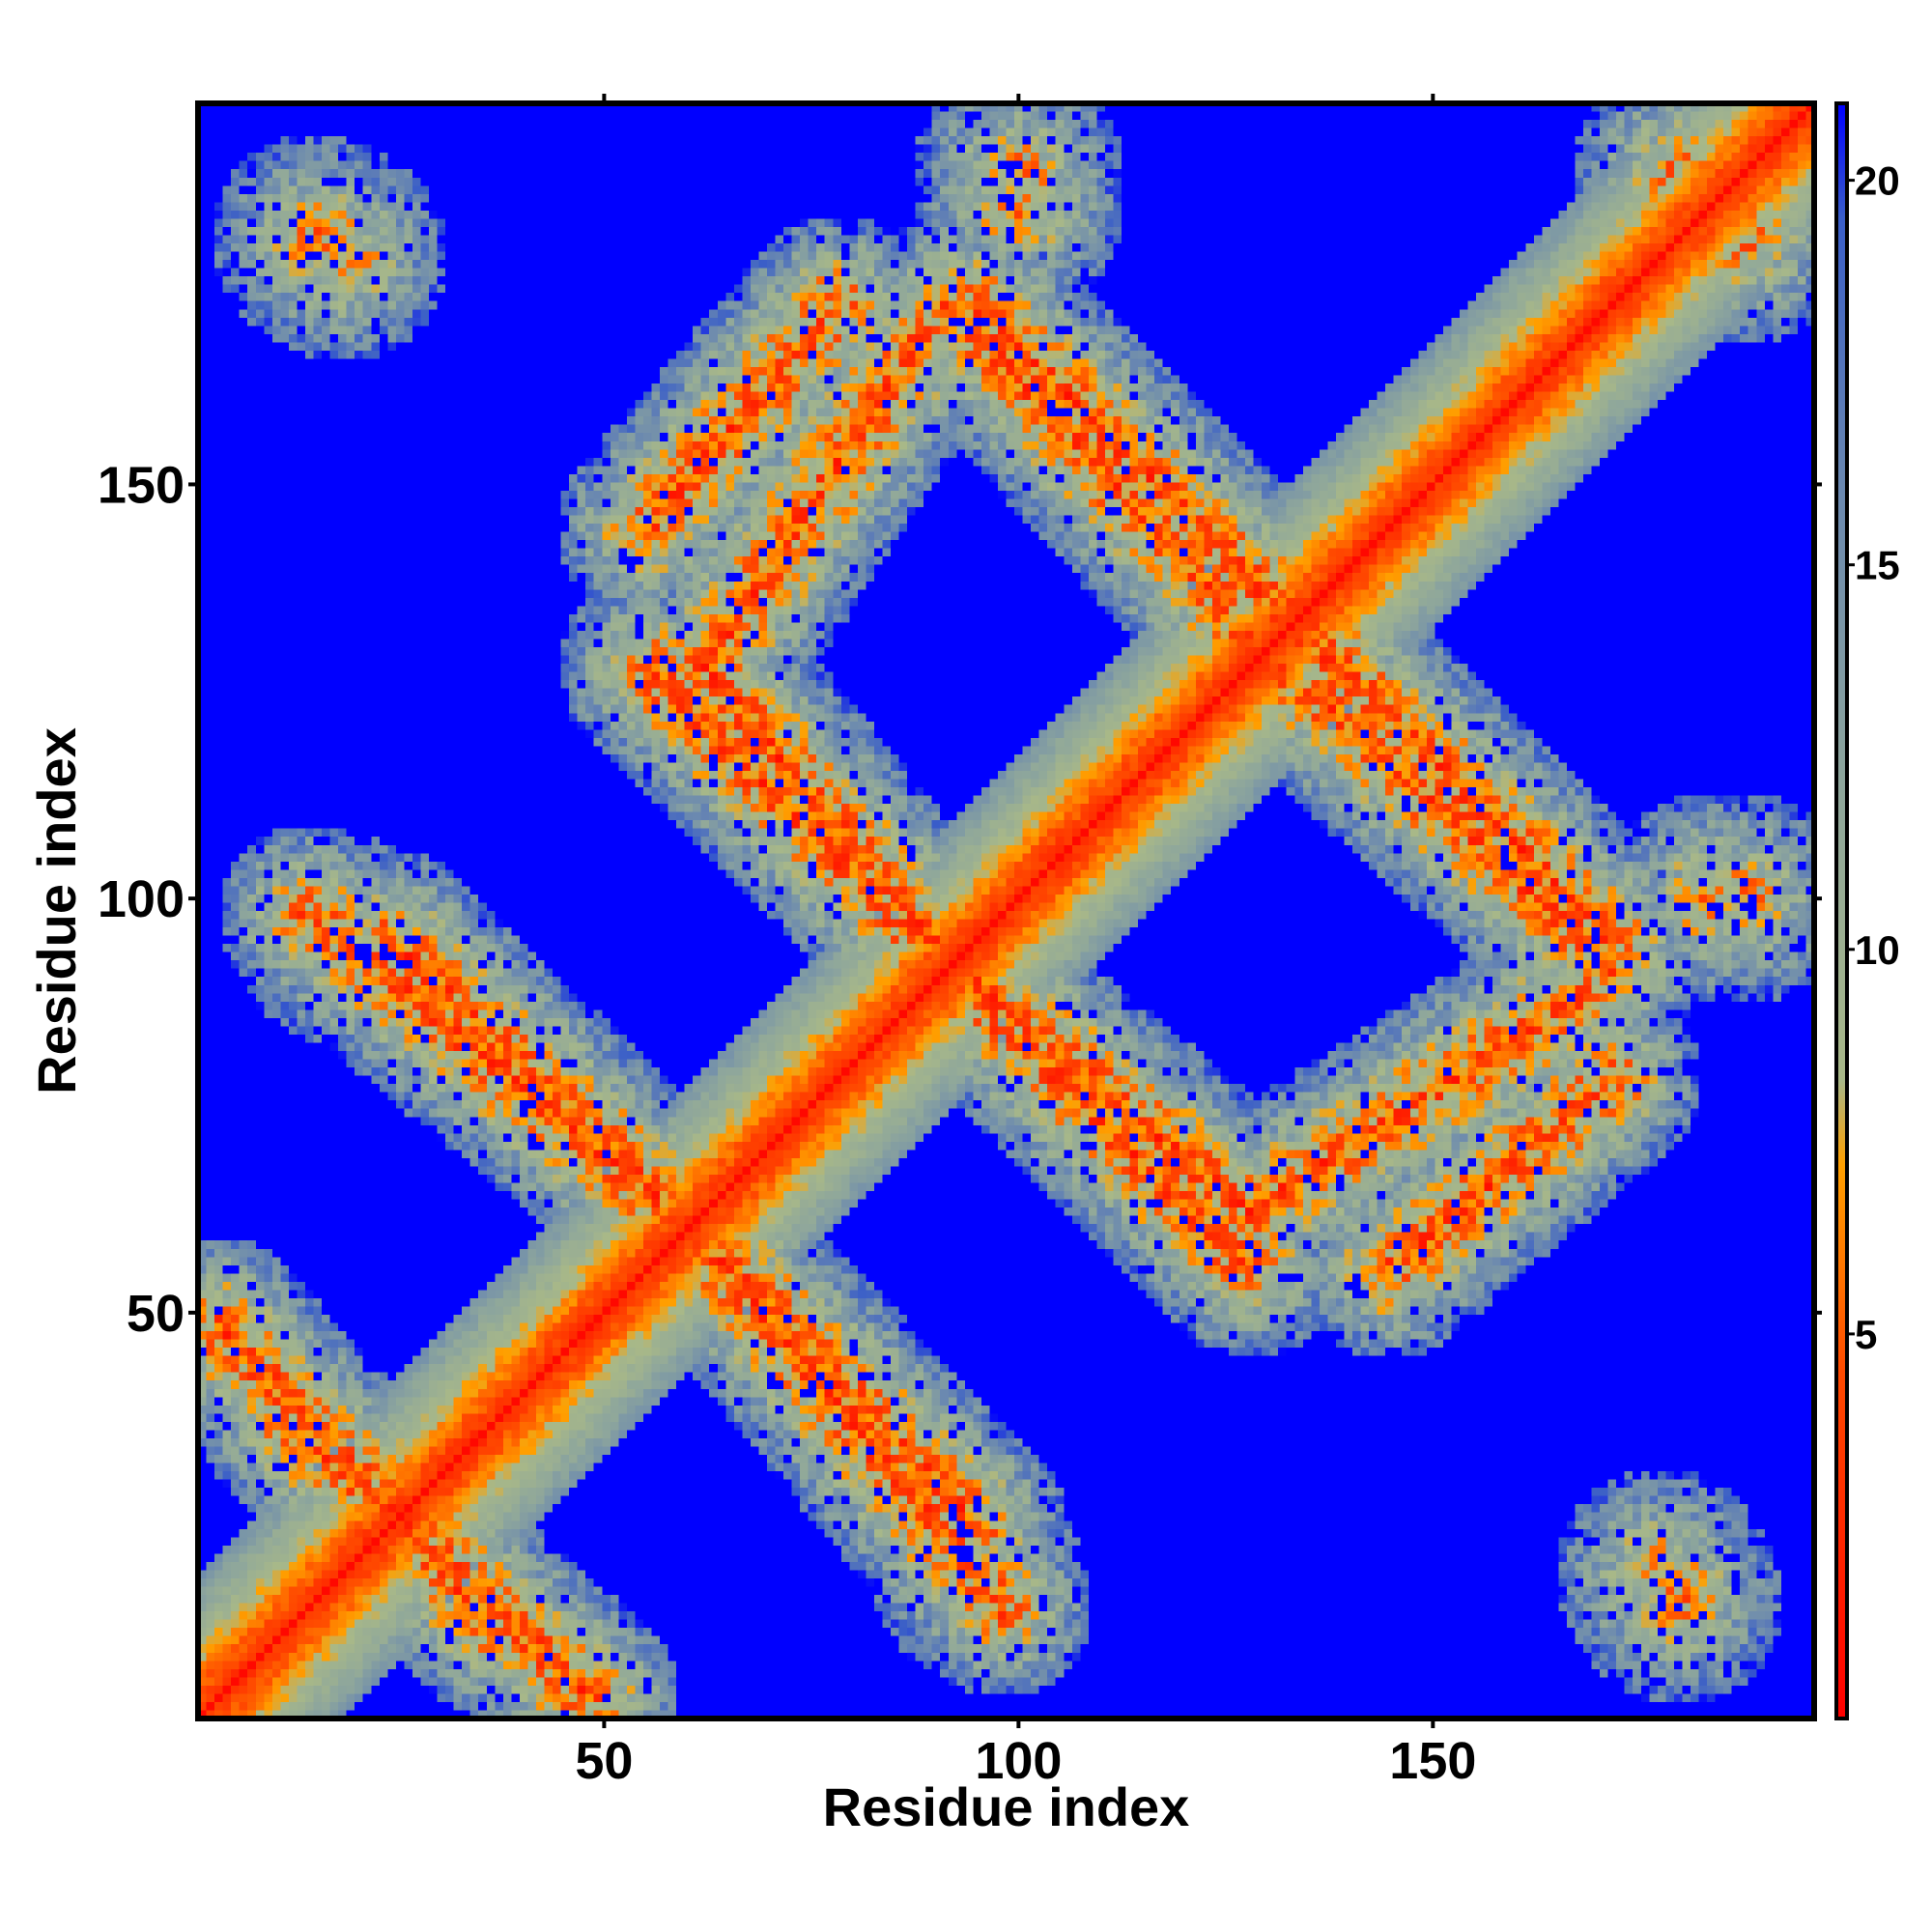 The height and width of the screenshot is (1932, 1932). What do you see at coordinates (1877, 181) in the screenshot?
I see `colorbar-tick-label: 20` at bounding box center [1877, 181].